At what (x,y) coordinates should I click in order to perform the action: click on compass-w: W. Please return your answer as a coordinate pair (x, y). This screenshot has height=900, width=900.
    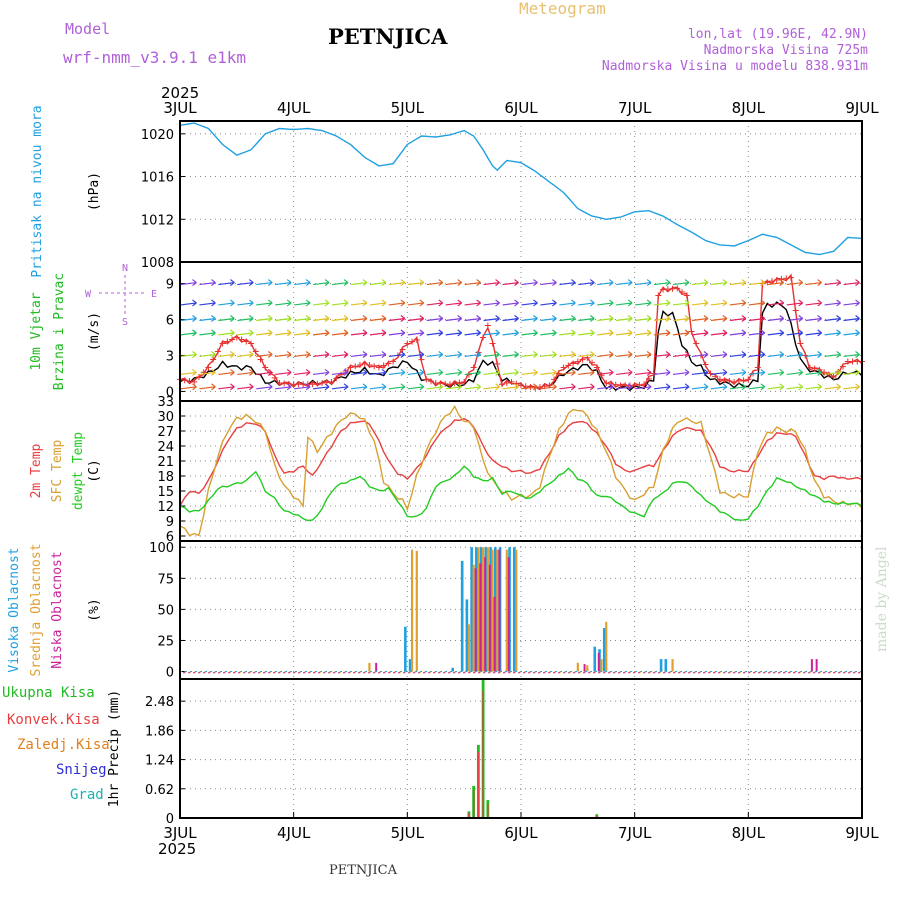
    Looking at the image, I should click on (88, 294).